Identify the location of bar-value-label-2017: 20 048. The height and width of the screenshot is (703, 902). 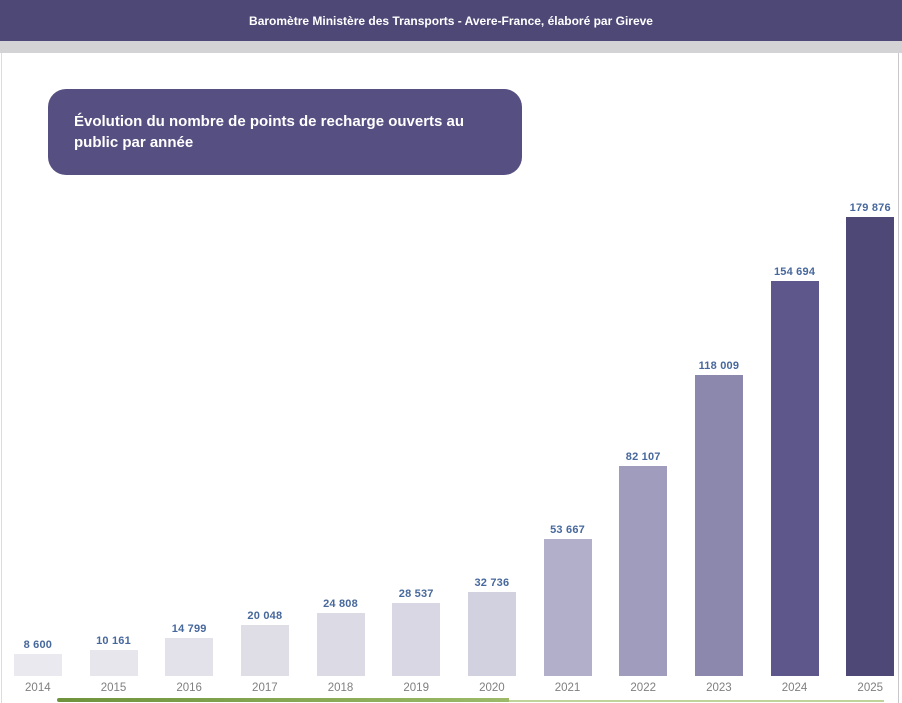
(265, 616).